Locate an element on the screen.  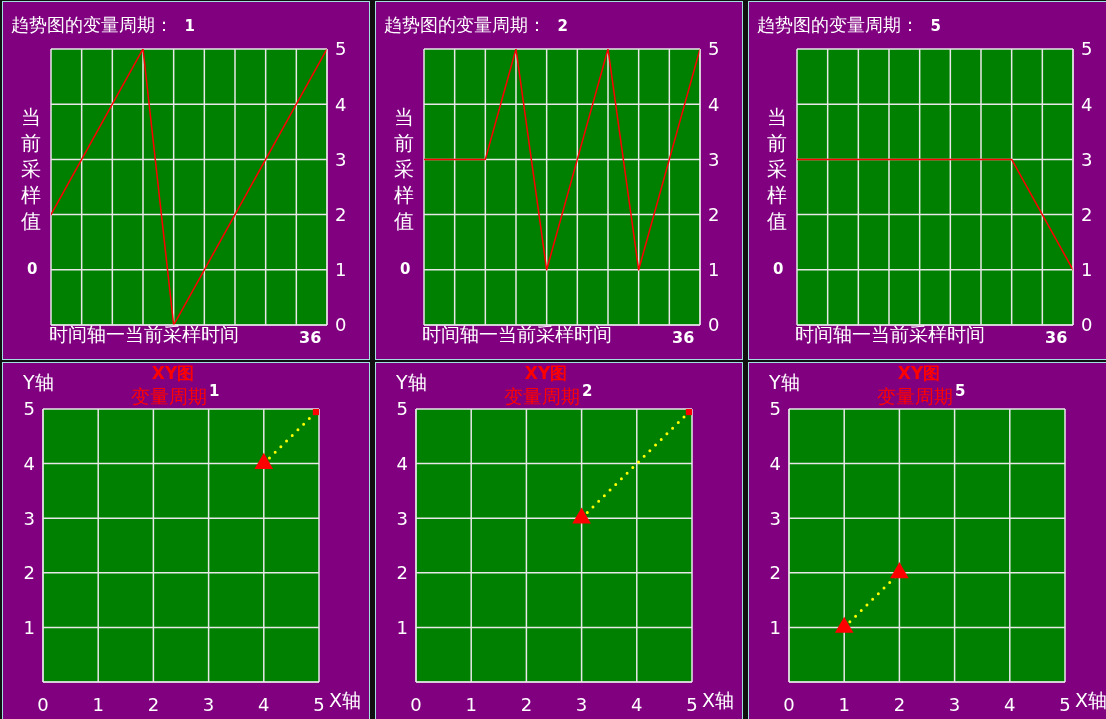
chart-subtitle: 变量周期$^{2}$ is located at coordinates (548, 395).